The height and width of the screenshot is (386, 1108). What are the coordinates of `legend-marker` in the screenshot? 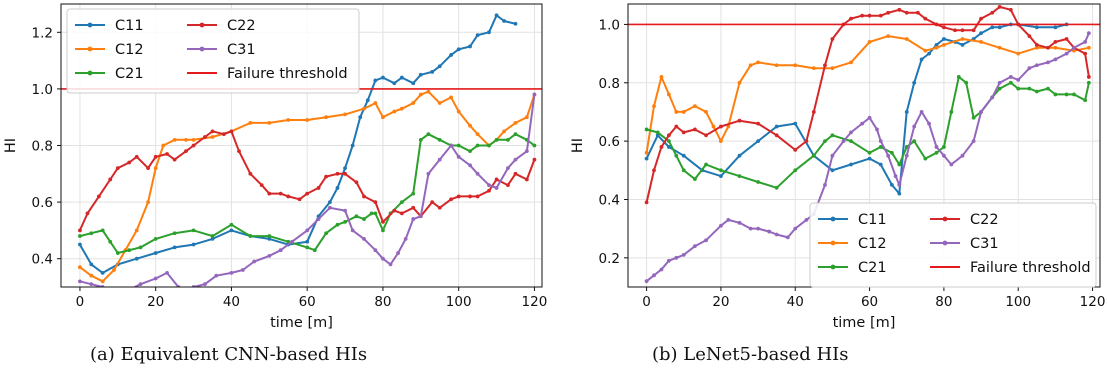 It's located at (90, 49).